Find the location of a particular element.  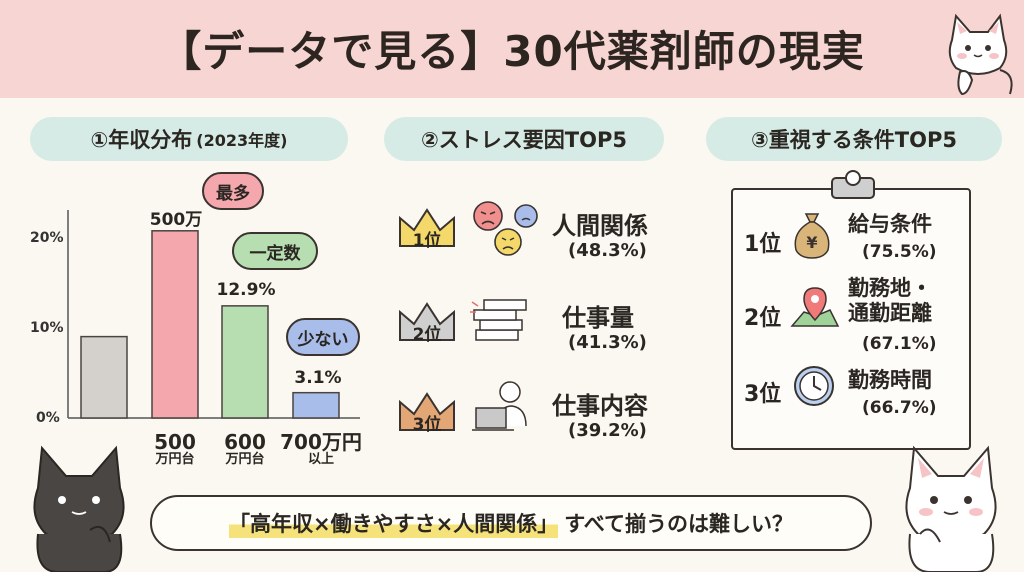

stress-rank: 1位 is located at coordinates (427, 241).